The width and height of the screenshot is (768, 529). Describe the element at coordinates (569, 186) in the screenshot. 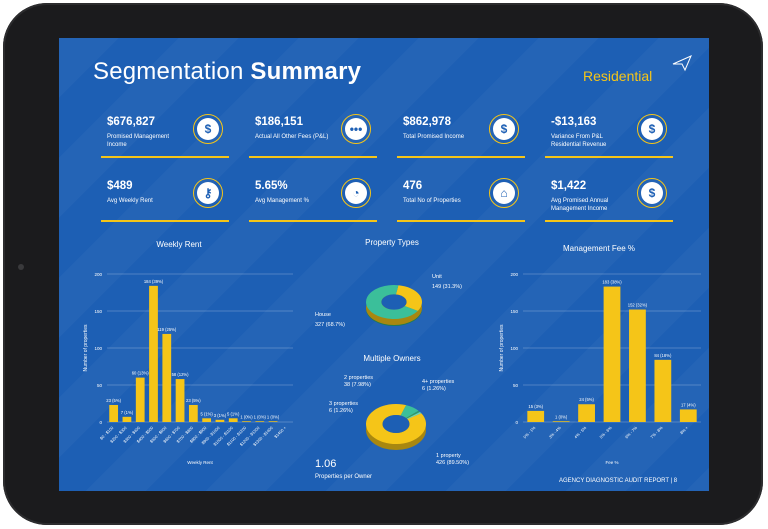

I see `kpi-value: $1,422` at that location.